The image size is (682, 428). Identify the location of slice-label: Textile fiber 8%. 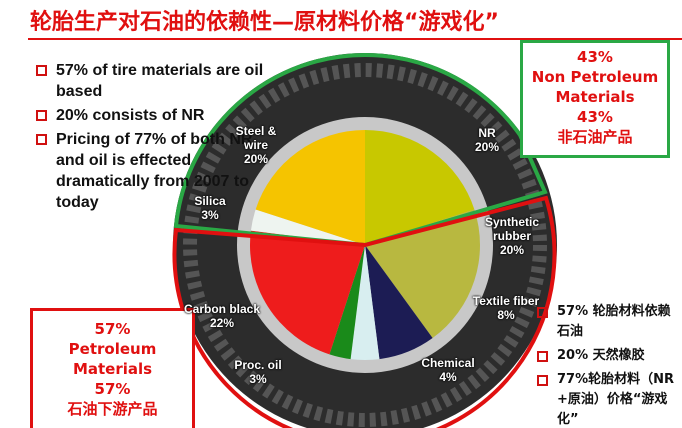
(506, 308).